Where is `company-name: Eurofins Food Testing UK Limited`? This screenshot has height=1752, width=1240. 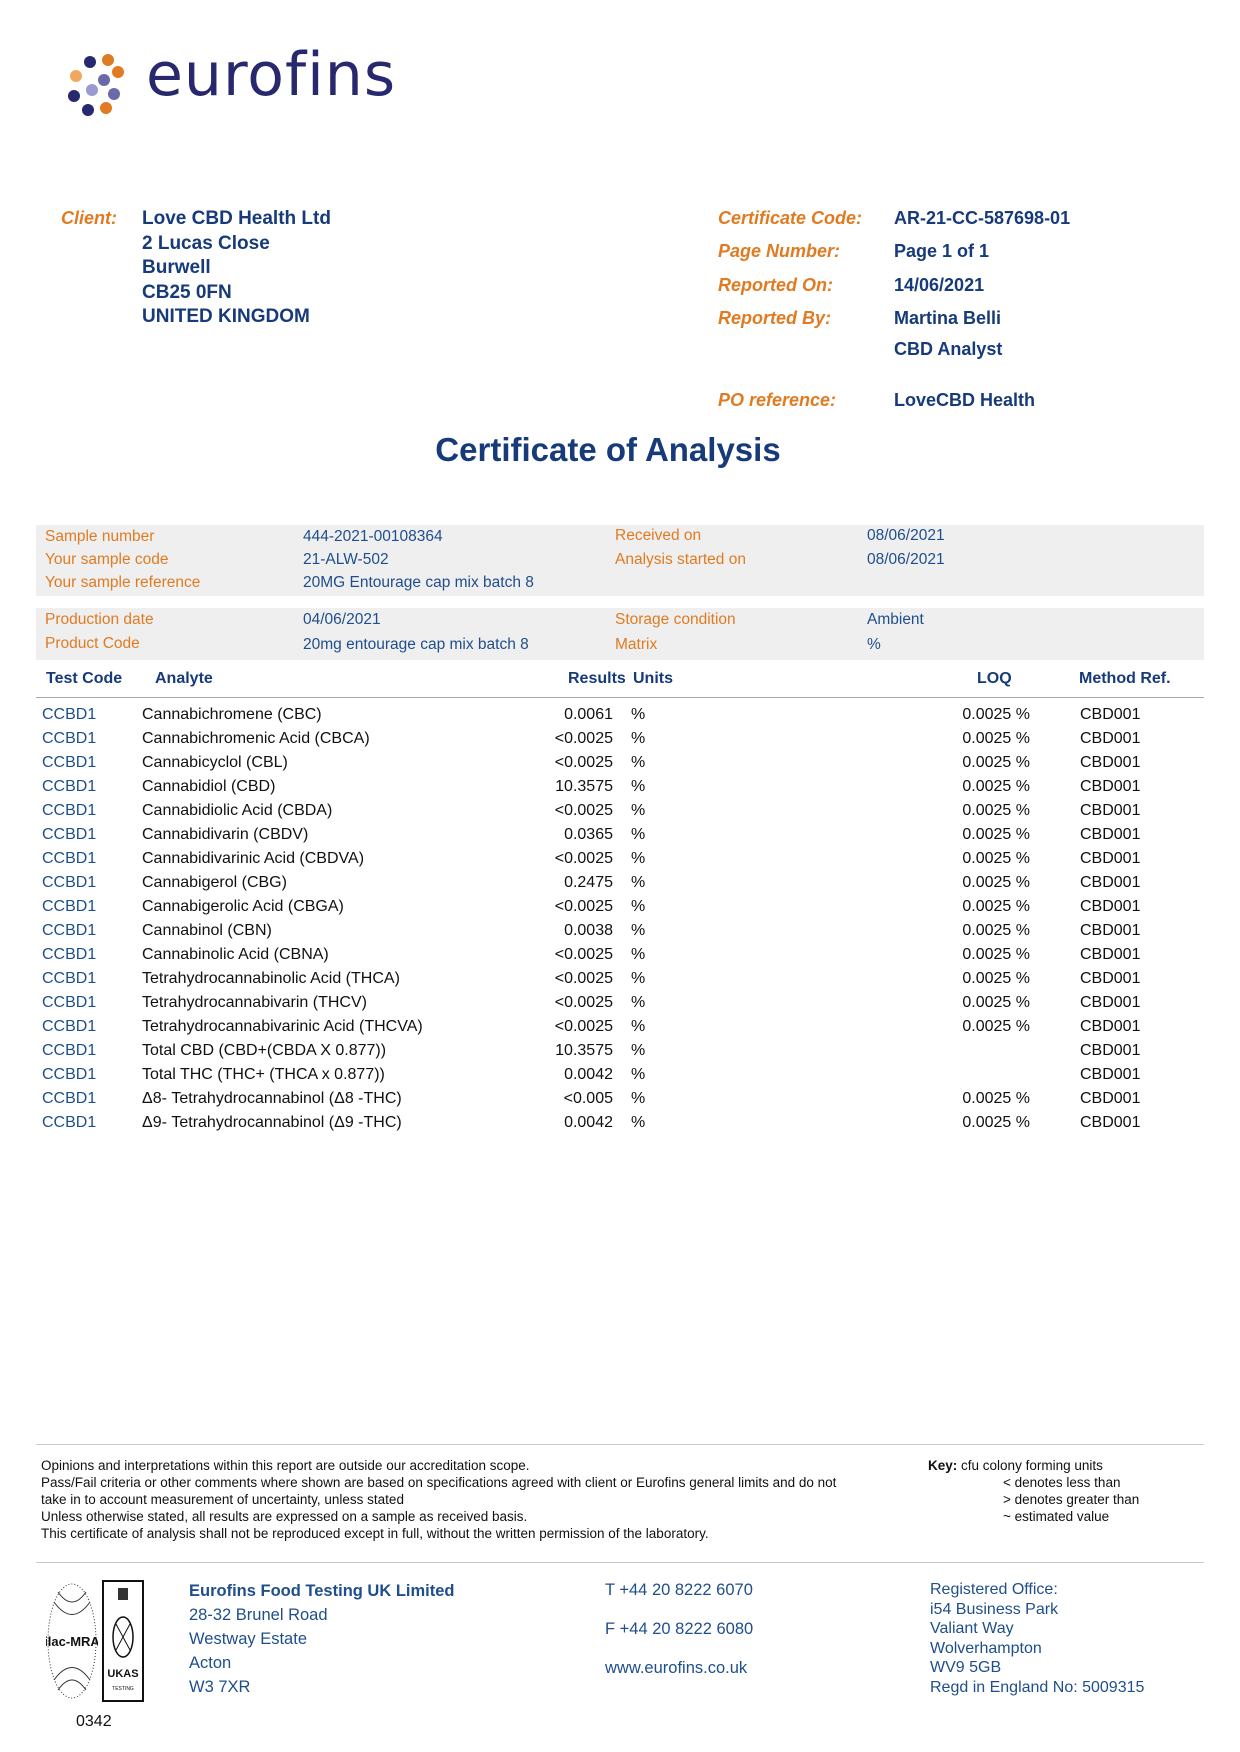
company-name: Eurofins Food Testing UK Limited is located at coordinates (322, 1591).